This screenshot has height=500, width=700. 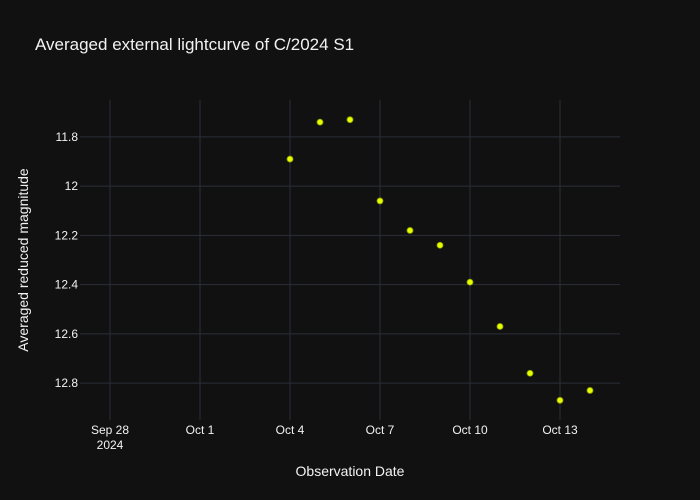 I want to click on x-tick-label: Oct 10, so click(x=470, y=430).